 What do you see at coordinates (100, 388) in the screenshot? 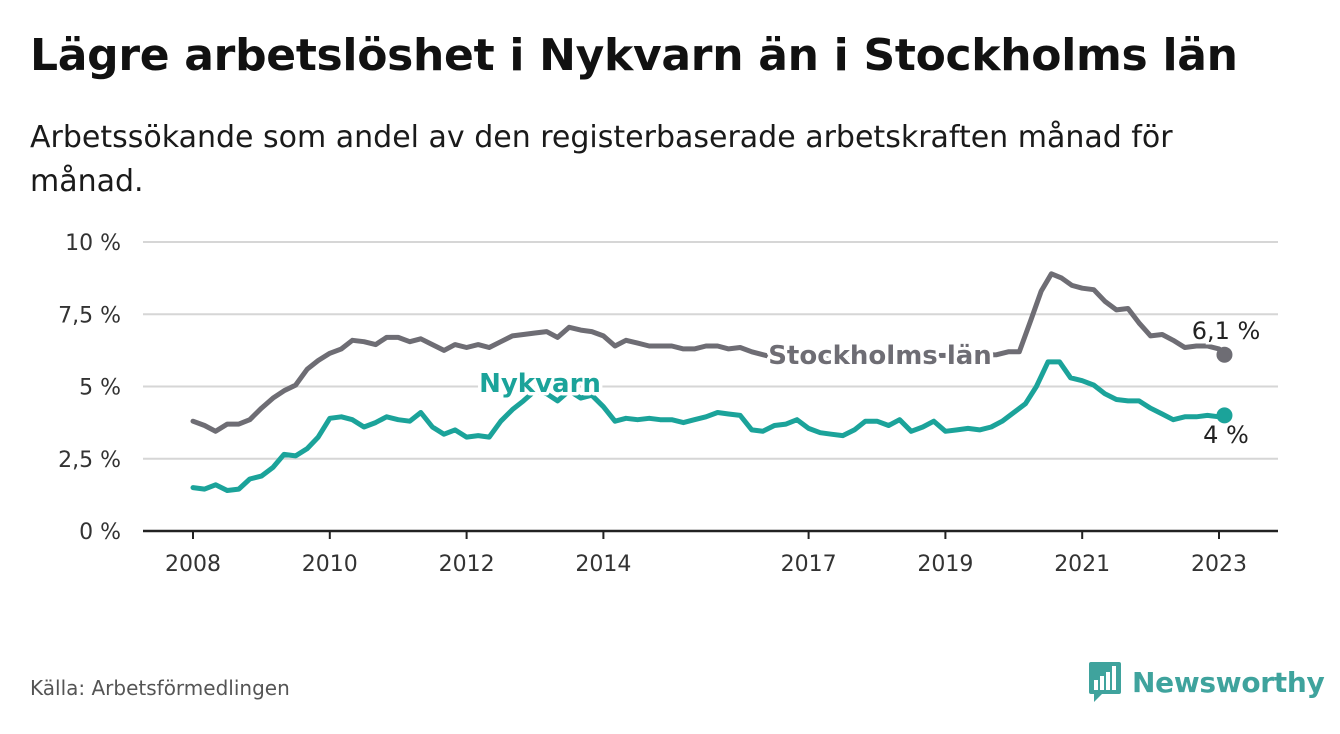
I see `y-tick-label: 5 %` at bounding box center [100, 388].